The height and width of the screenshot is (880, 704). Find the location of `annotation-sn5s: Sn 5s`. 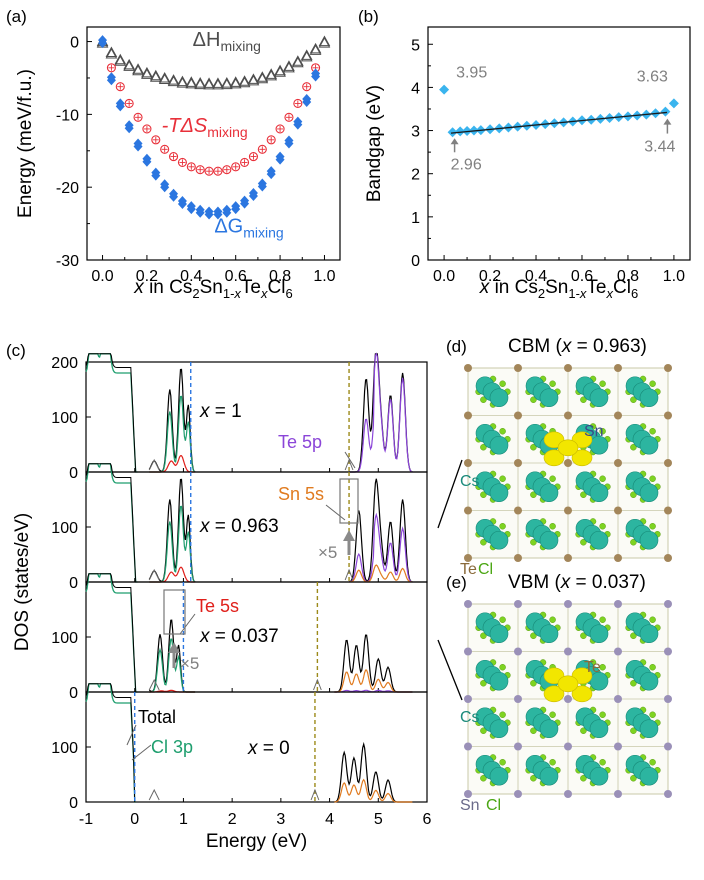

annotation-sn5s: Sn 5s is located at coordinates (301, 494).